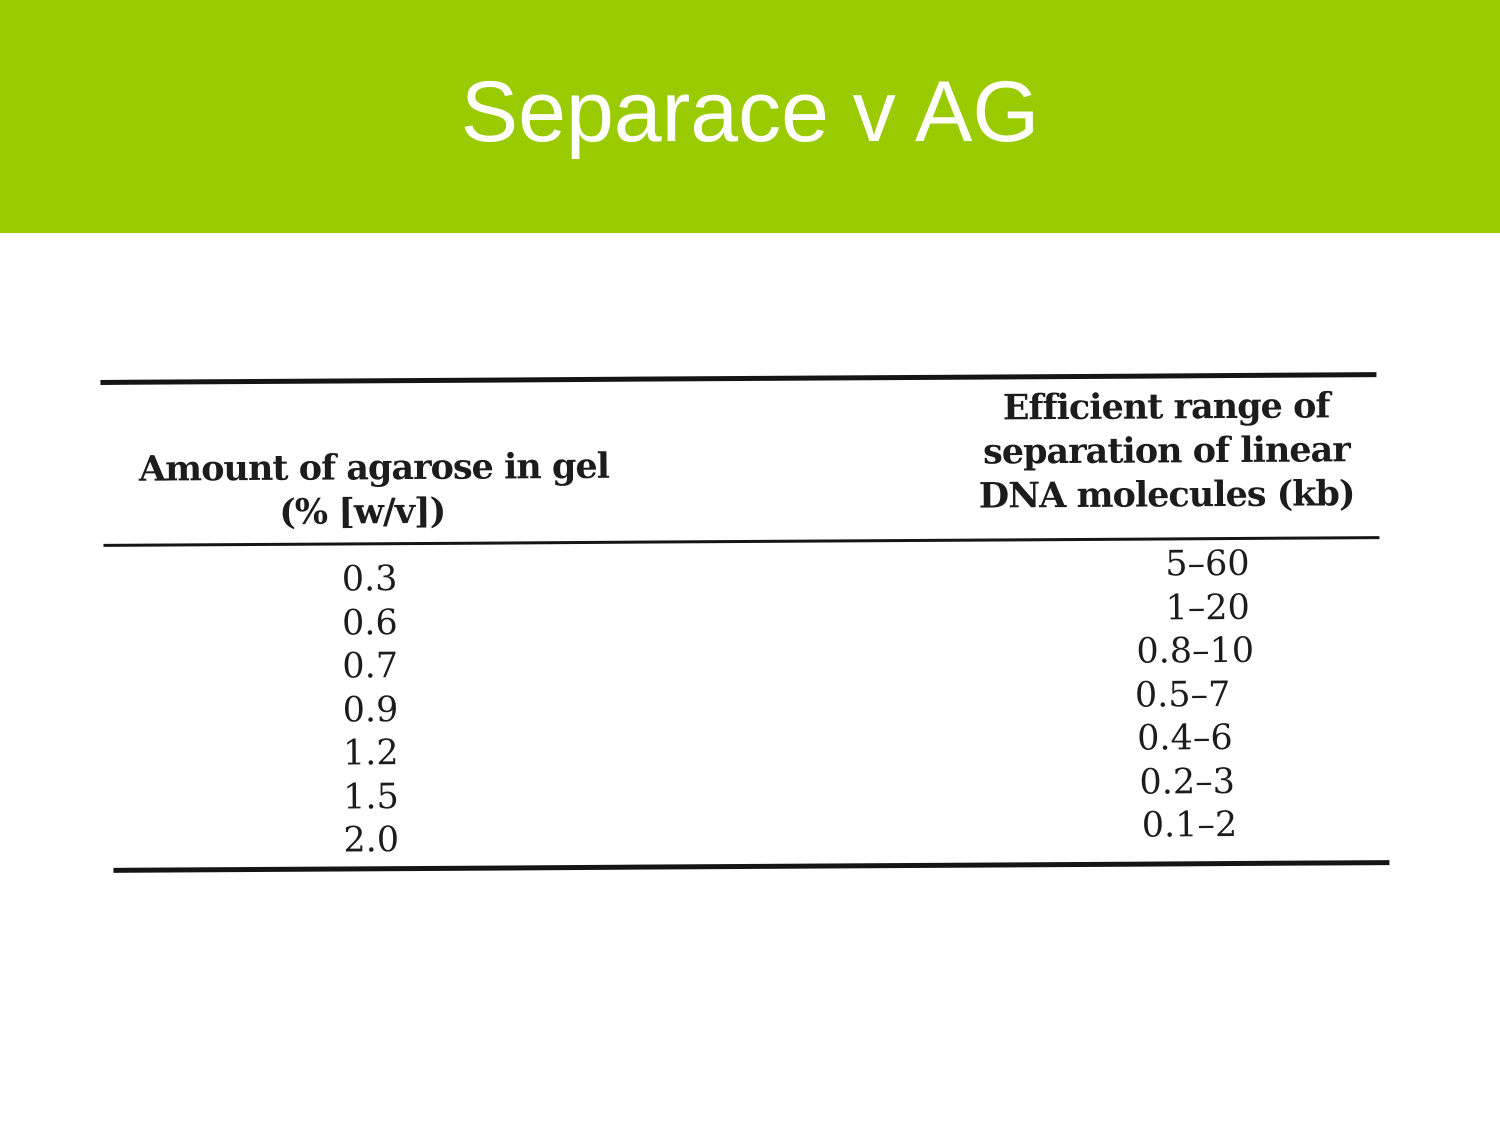 Image resolution: width=1500 pixels, height=1125 pixels. Describe the element at coordinates (1187, 782) in the screenshot. I see `table-cell-range: 0.2–3` at that location.